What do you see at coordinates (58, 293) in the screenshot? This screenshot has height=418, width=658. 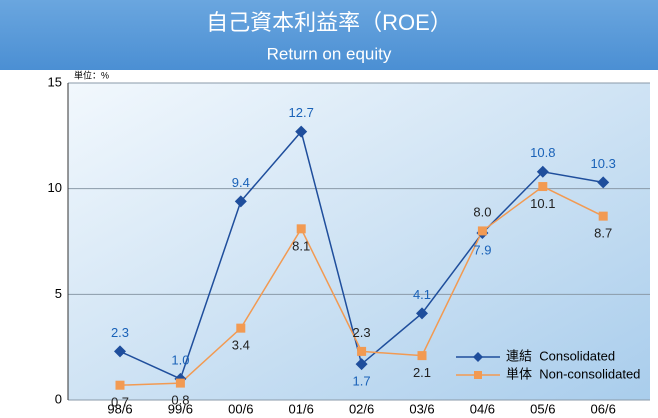 I see `y-tick-label: 5` at bounding box center [58, 293].